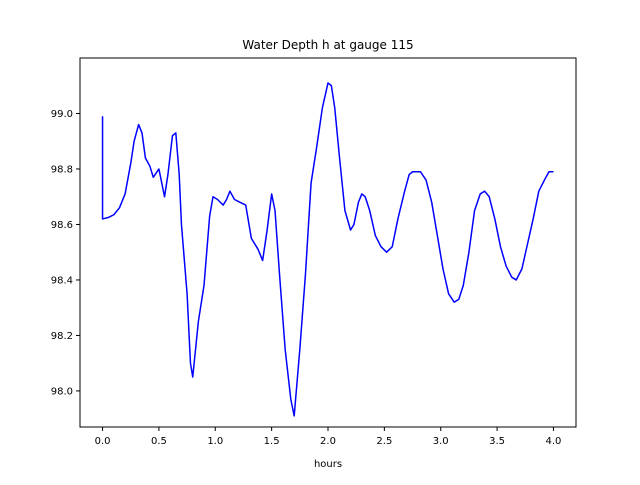  What do you see at coordinates (103, 441) in the screenshot?
I see `x-tick-label: 0.0` at bounding box center [103, 441].